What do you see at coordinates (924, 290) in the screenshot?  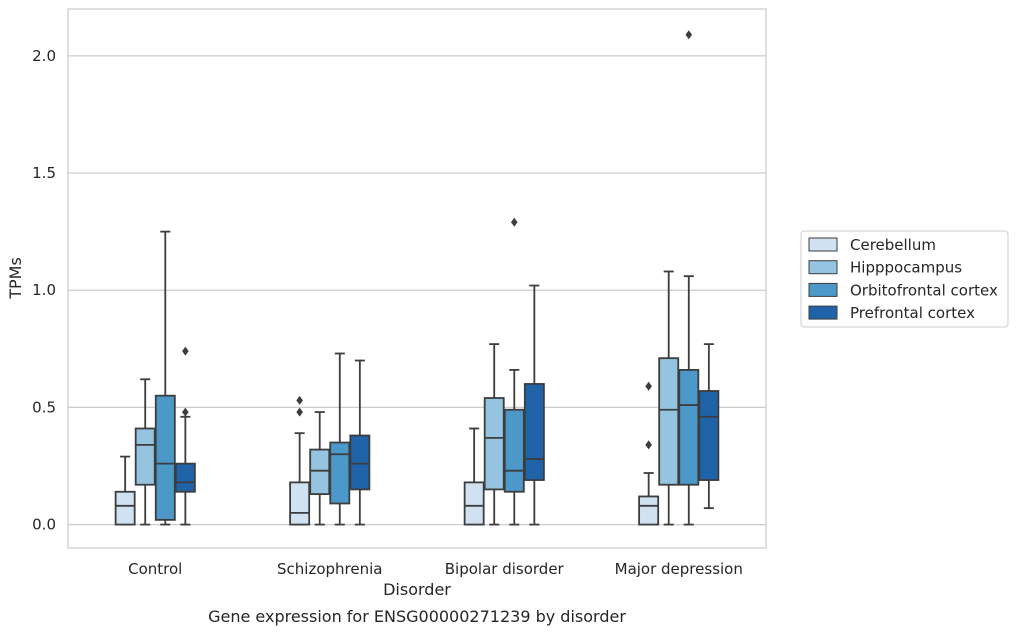 I see `legend-label: Orbitofrontal cortex` at bounding box center [924, 290].